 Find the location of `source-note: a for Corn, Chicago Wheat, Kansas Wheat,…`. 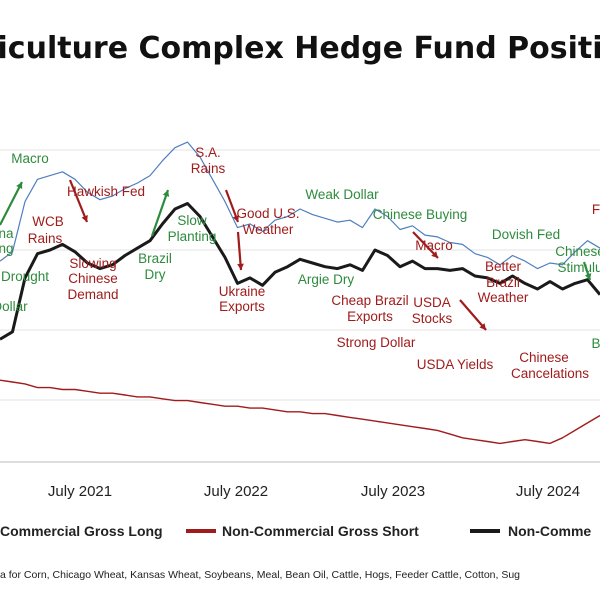

source-note: a for Corn, Chicago Wheat, Kansas Wheat,… is located at coordinates (260, 575).